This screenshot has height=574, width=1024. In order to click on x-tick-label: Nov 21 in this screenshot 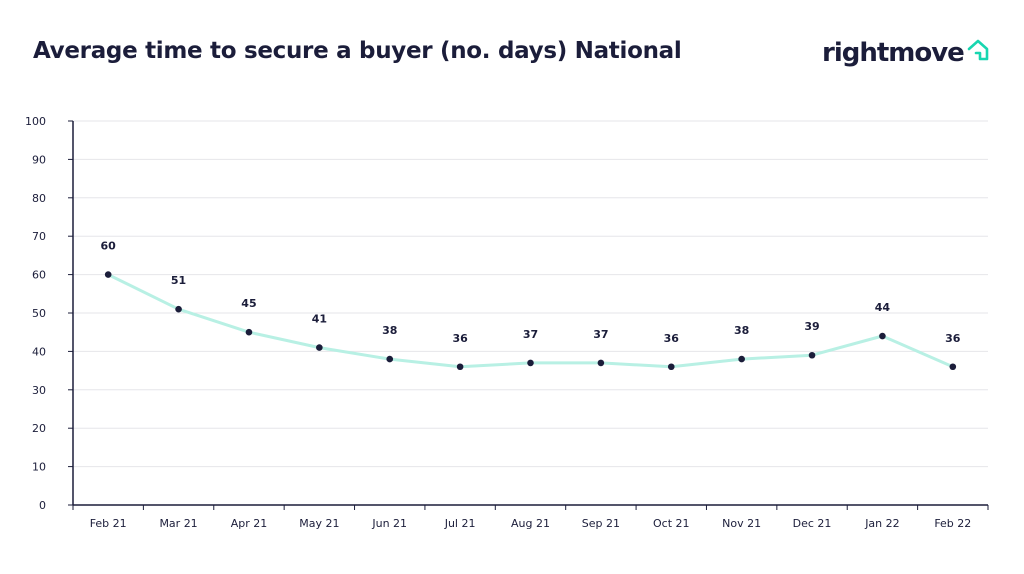, I will do `click(741, 523)`.